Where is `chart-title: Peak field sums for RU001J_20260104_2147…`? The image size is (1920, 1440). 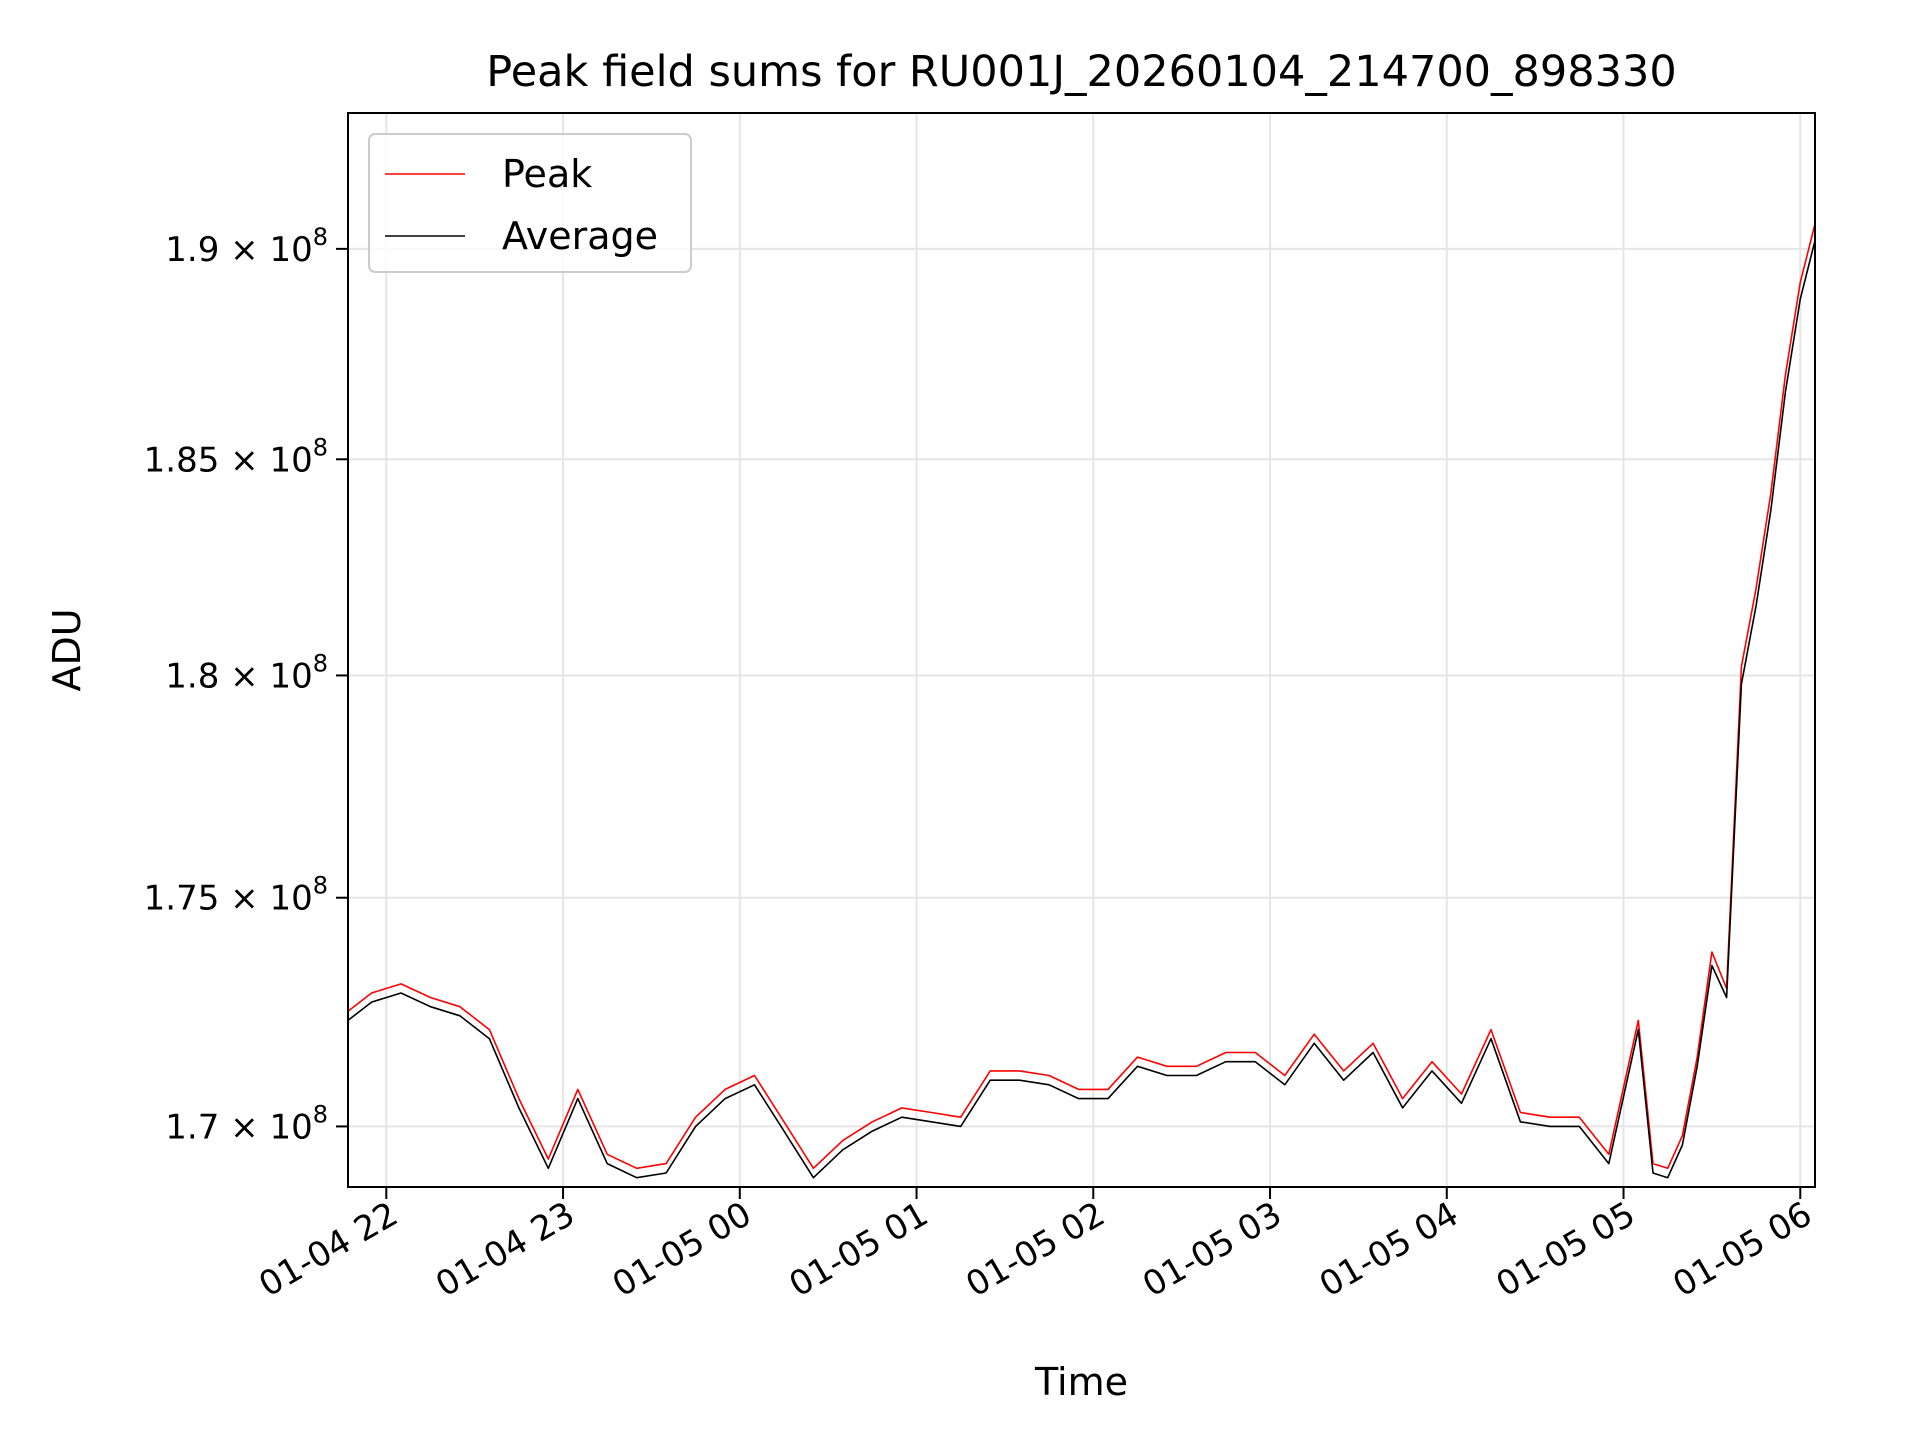
chart-title: Peak field sums for RU001J_20260104_2147… is located at coordinates (1081, 72).